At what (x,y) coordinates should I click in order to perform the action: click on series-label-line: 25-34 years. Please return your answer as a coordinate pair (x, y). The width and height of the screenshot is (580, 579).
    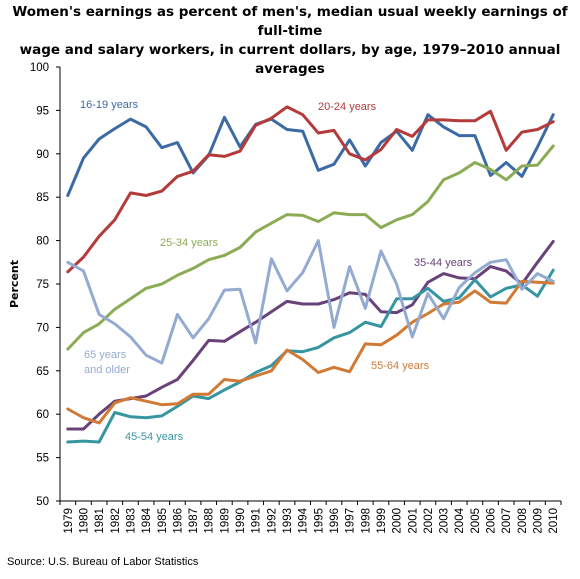
    Looking at the image, I should click on (189, 243).